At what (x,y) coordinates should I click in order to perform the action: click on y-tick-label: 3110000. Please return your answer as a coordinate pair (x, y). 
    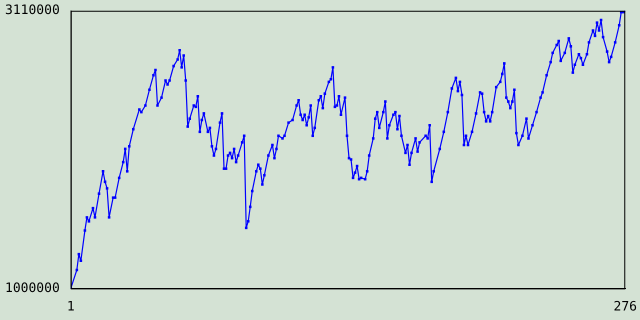
    Looking at the image, I should click on (32, 10).